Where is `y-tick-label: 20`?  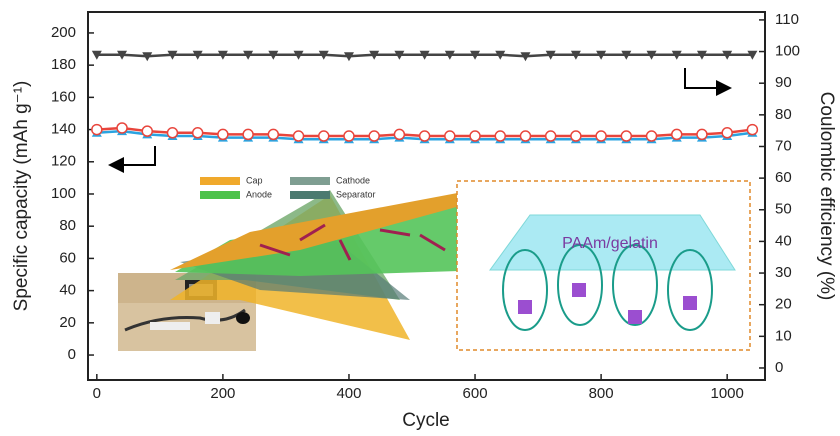 y-tick-label: 20 is located at coordinates (67, 322).